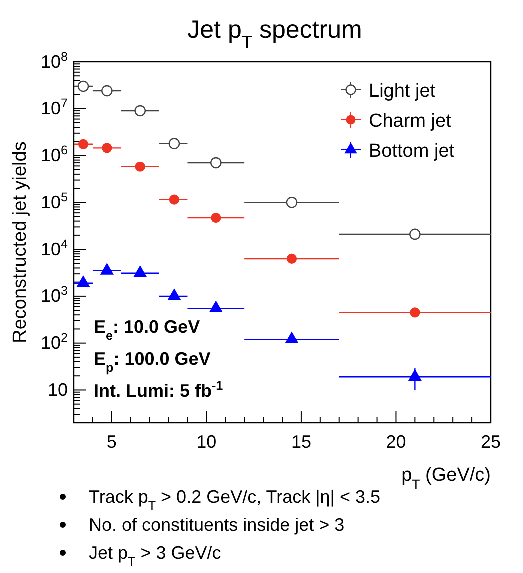 The image size is (523, 573). What do you see at coordinates (402, 91) in the screenshot?
I see `legend-label: Light jet` at bounding box center [402, 91].